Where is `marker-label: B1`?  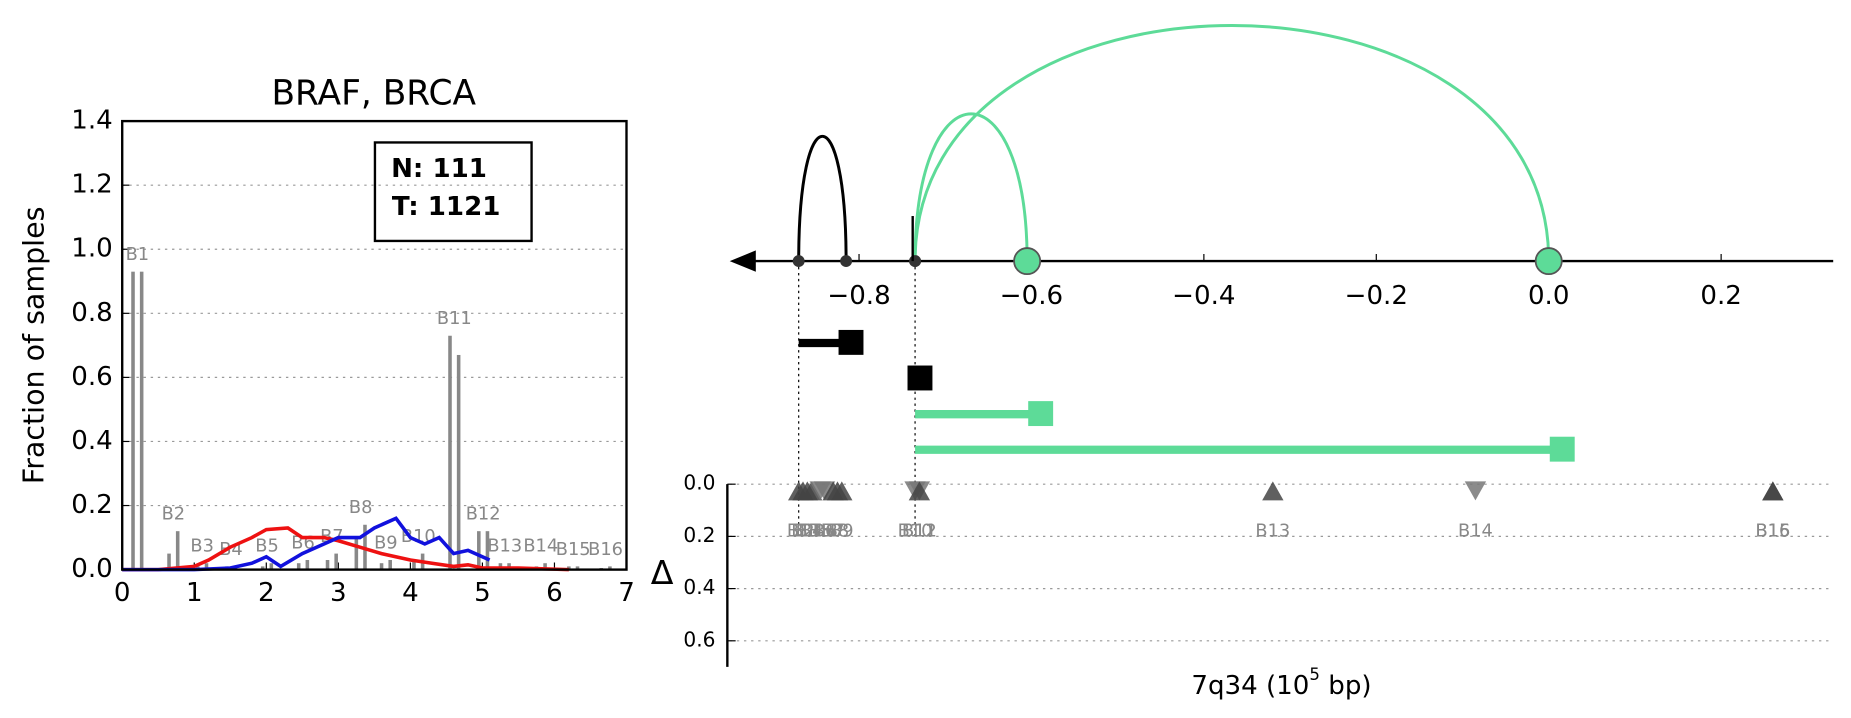
marker-label: B1 is located at coordinates (799, 531).